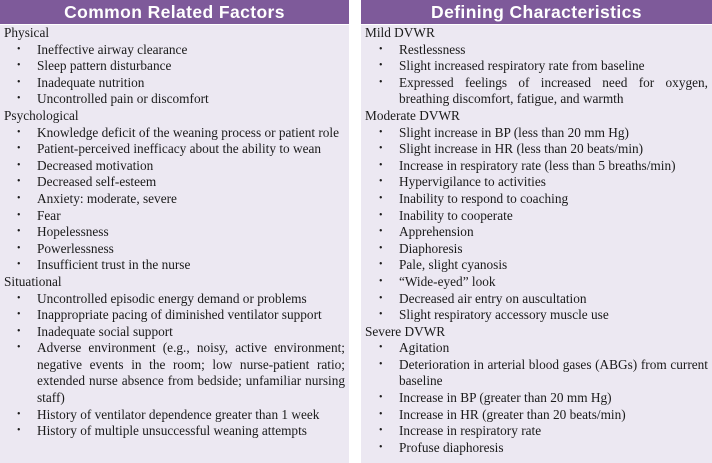 Image resolution: width=712 pixels, height=463 pixels. I want to click on list-item-text: Increase in BP (greater than 20 mm Hg), so click(505, 398).